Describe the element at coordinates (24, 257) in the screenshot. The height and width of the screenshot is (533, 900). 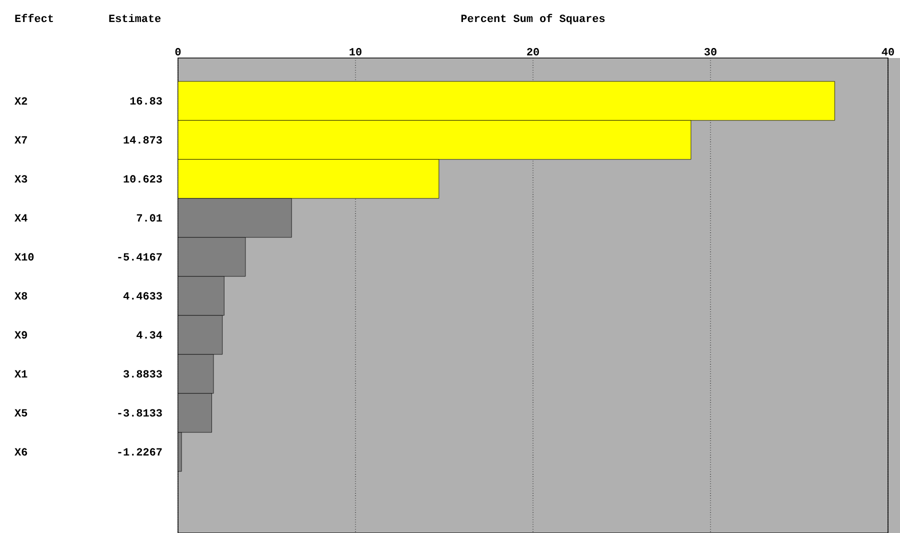
I see `y-tick-label: X10` at that location.